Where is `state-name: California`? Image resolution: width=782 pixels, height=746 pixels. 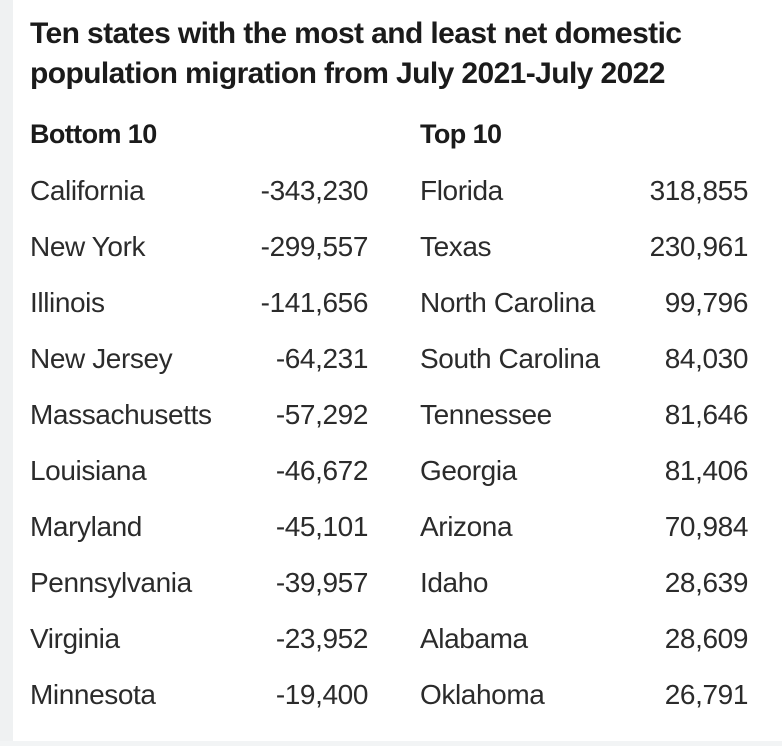 state-name: California is located at coordinates (87, 191).